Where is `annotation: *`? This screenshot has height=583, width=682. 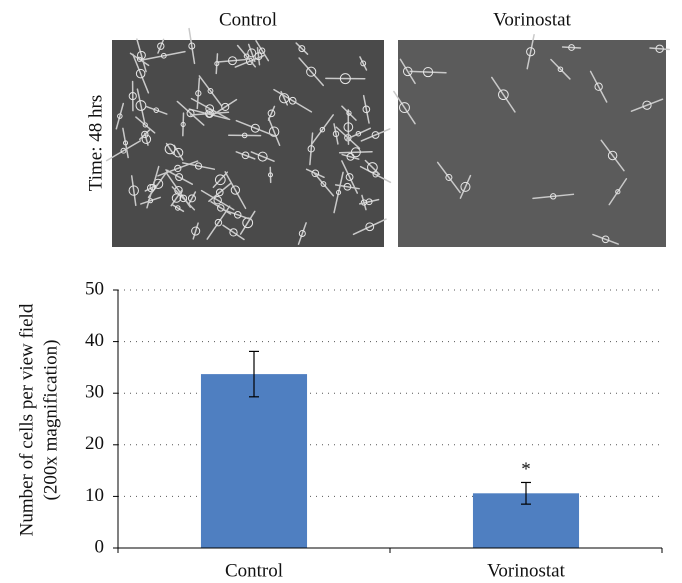
annotation: * is located at coordinates (526, 469).